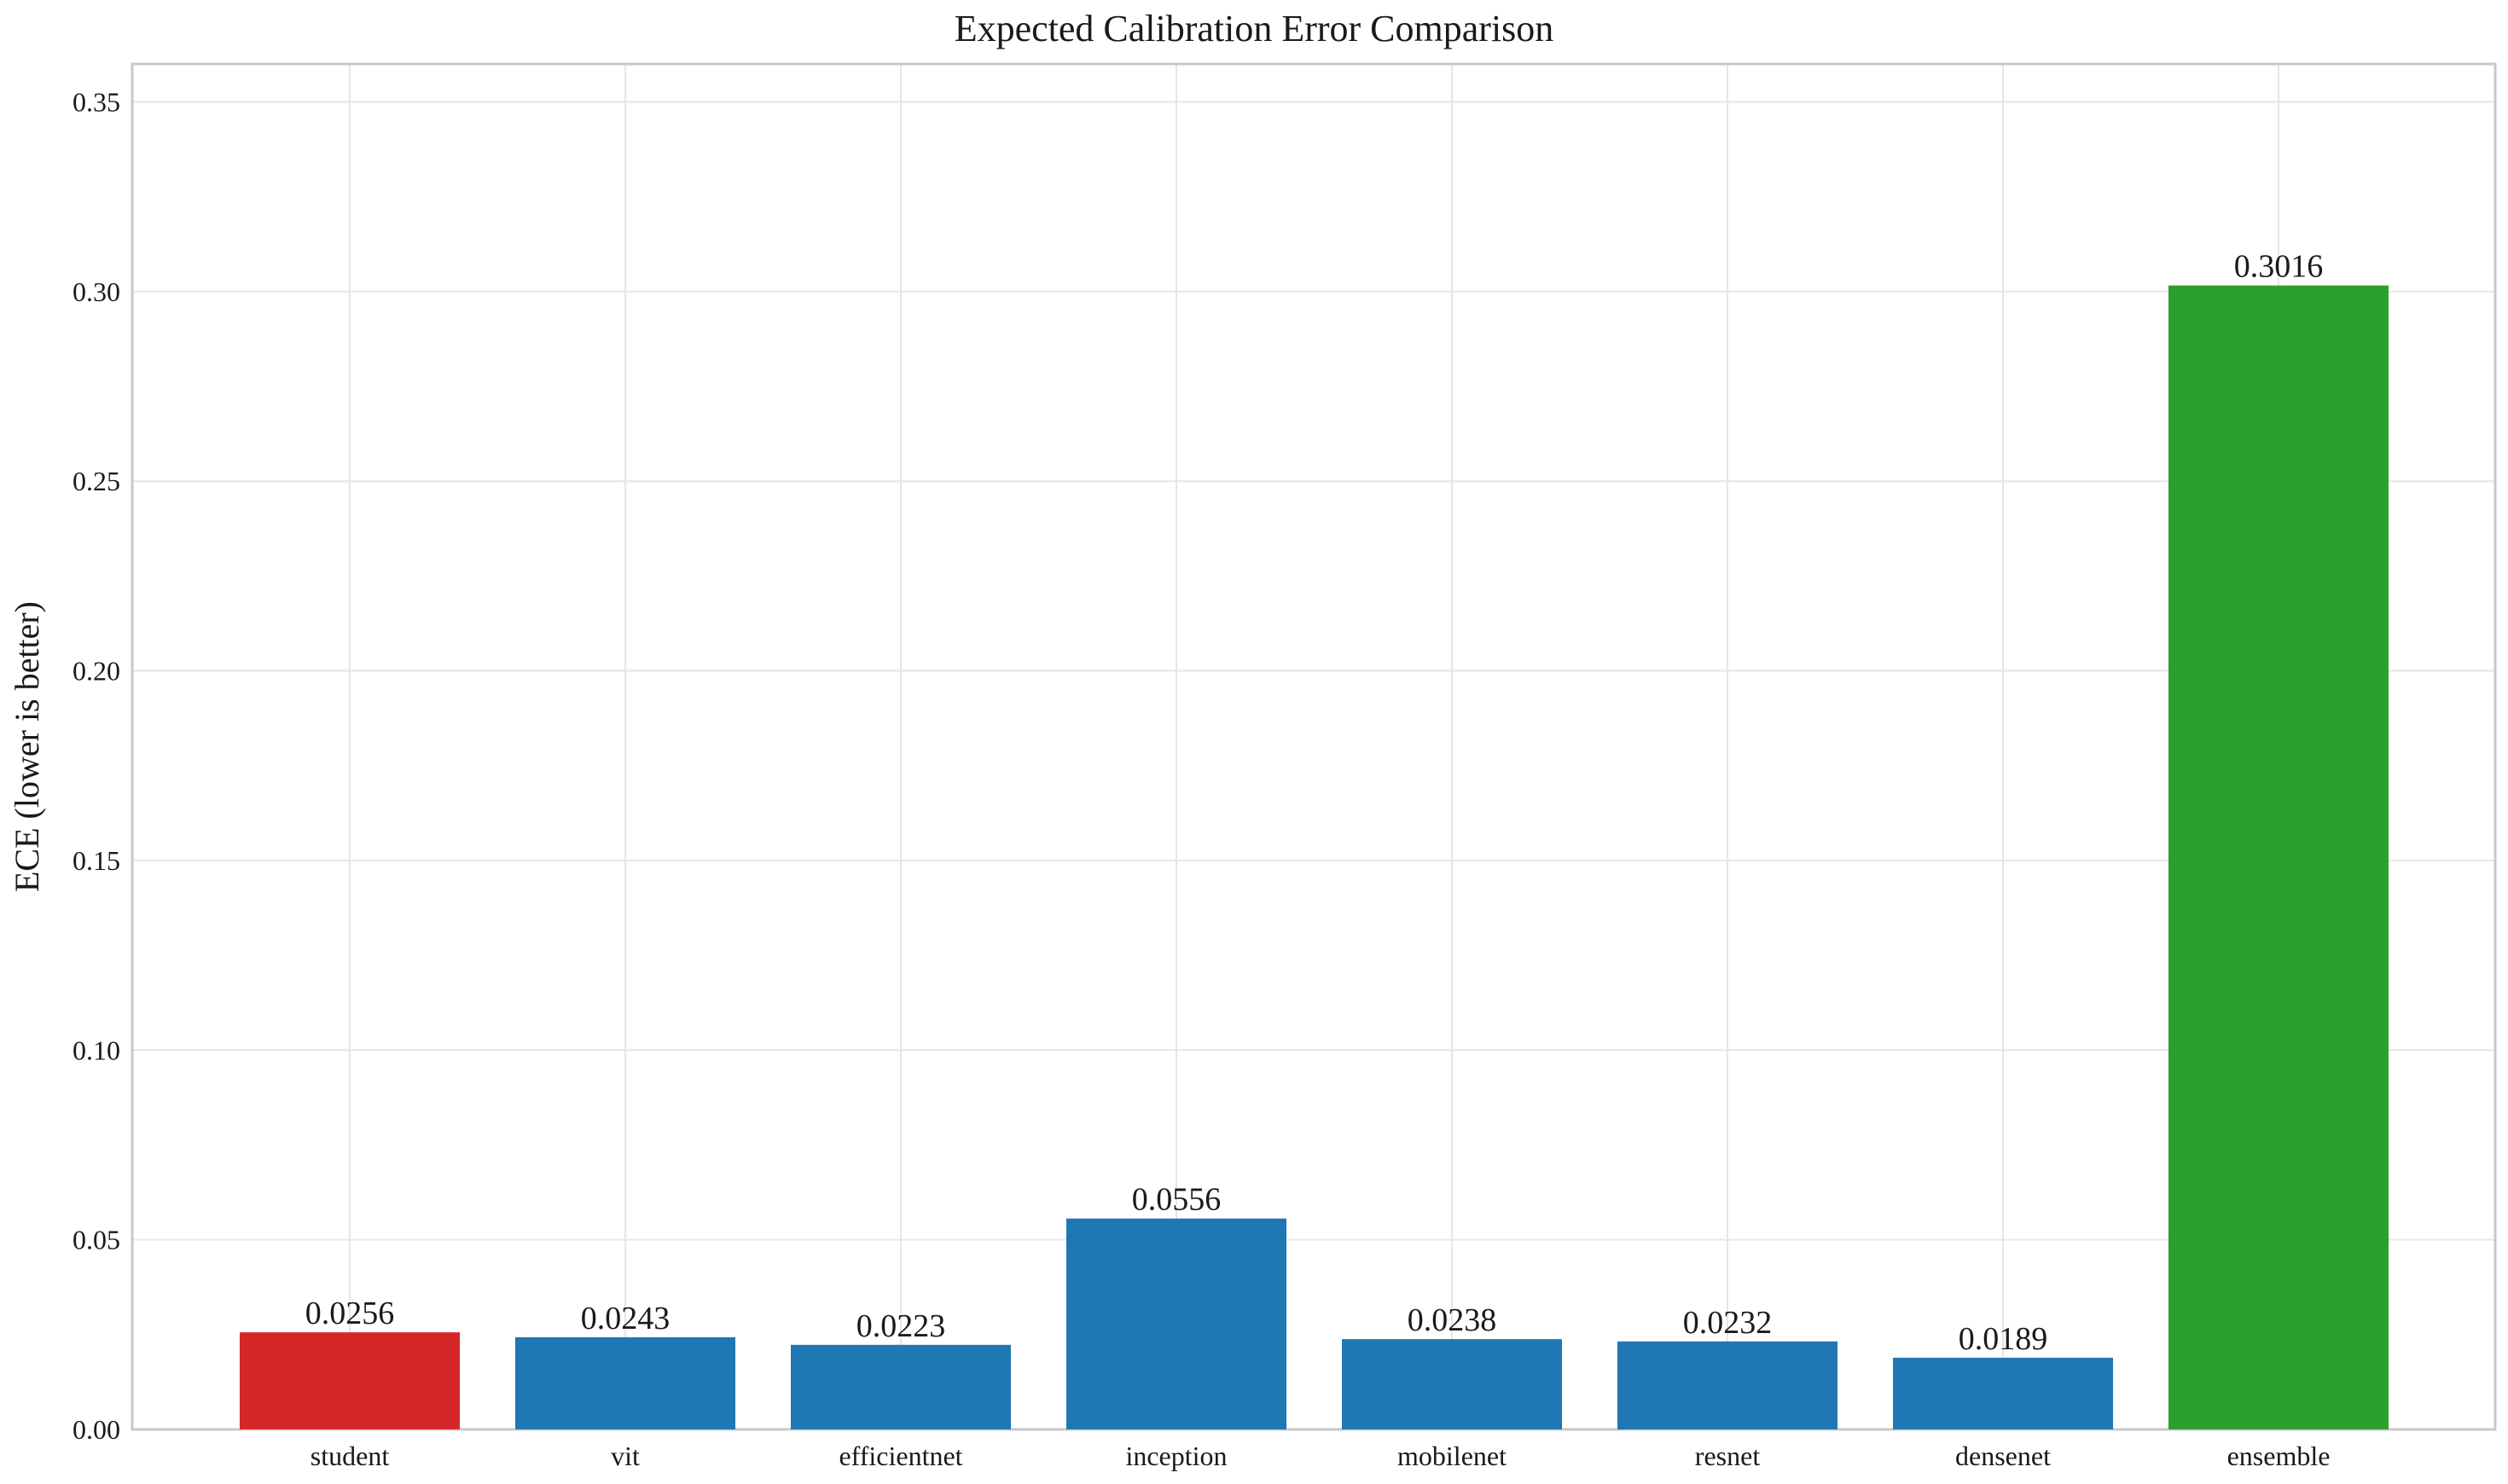 Image resolution: width=2508 pixels, height=1484 pixels. Describe the element at coordinates (96, 101) in the screenshot. I see `y-tick-label: 0.35` at that location.